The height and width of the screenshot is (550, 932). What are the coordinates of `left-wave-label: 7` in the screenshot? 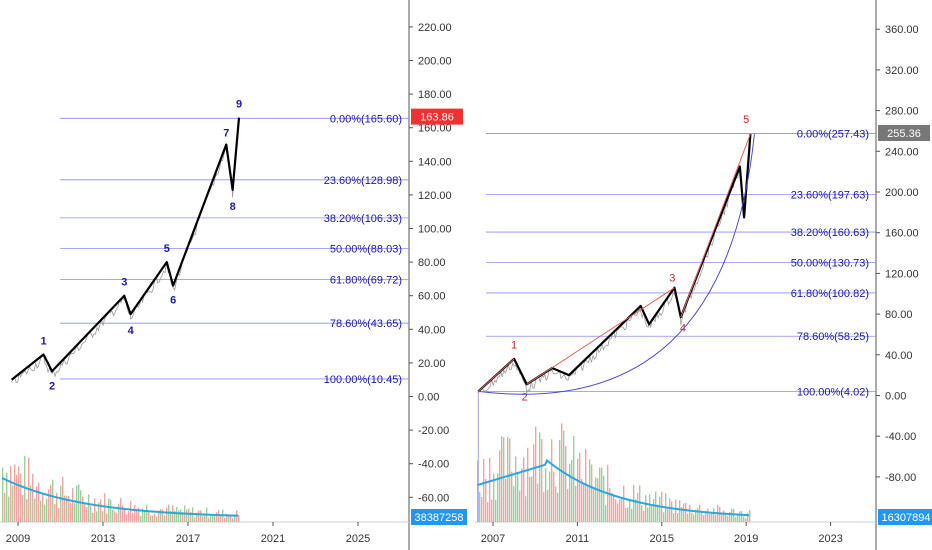 It's located at (226, 134).